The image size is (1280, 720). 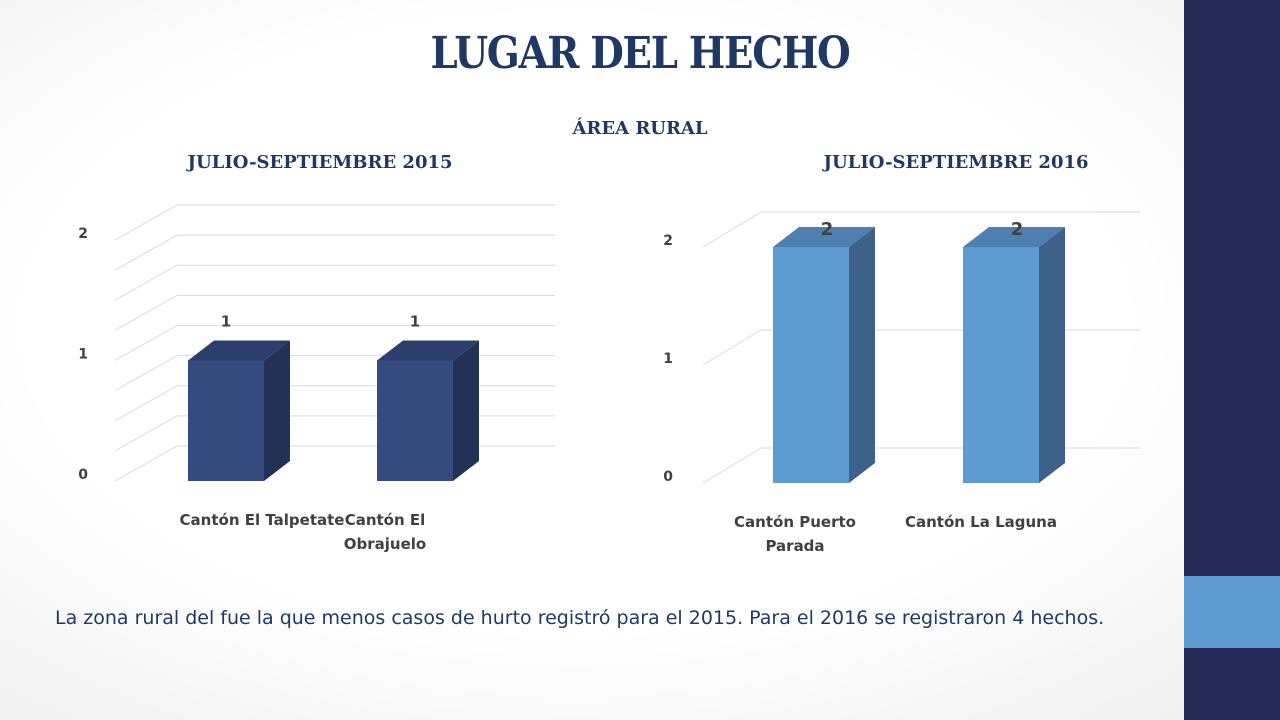 I want to click on category-label: Cantón La Laguna, so click(x=981, y=522).